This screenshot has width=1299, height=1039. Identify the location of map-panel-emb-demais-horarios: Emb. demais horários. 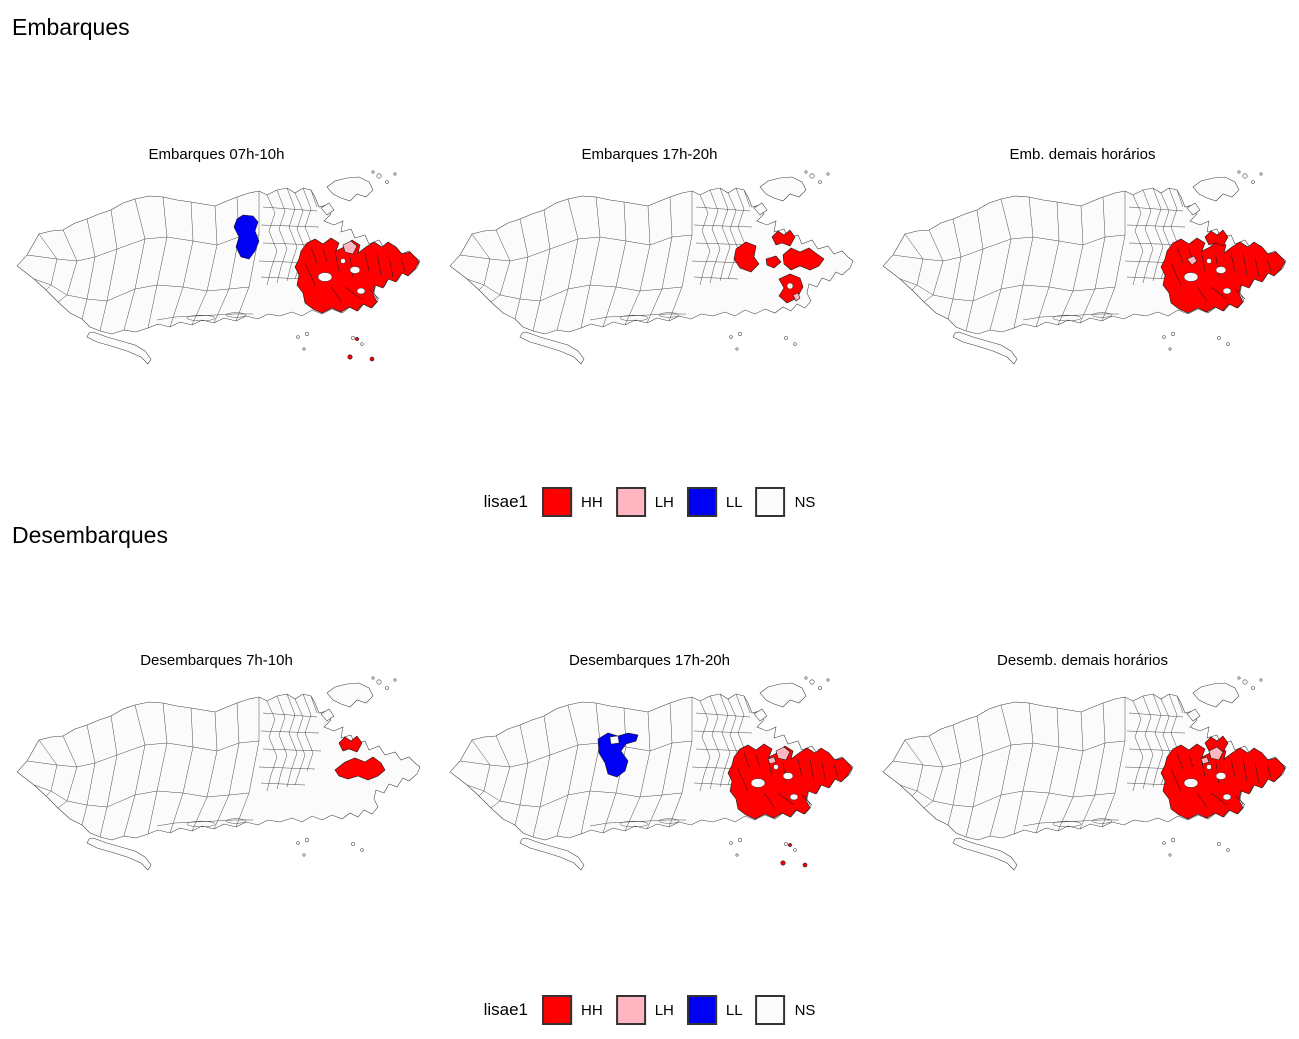
(1082, 262).